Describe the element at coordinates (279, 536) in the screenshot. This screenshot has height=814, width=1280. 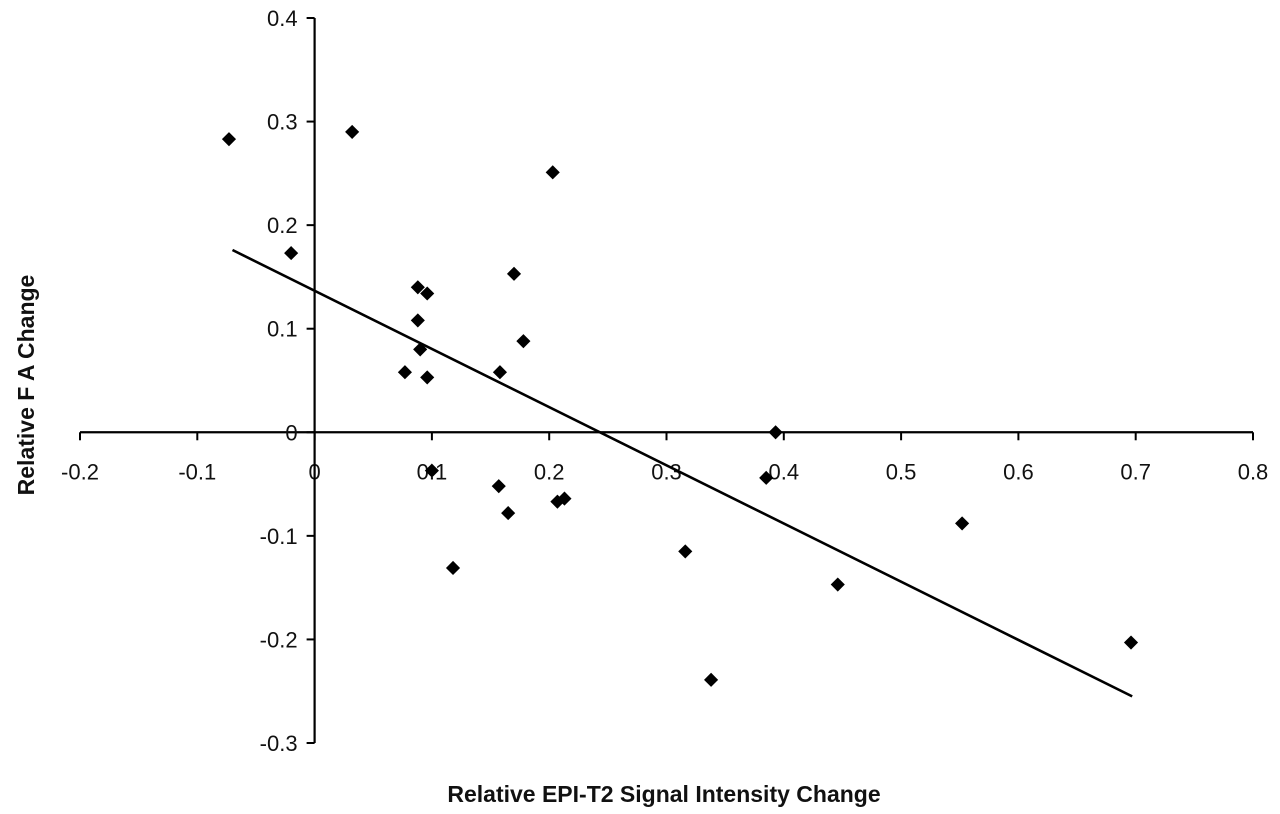
I see `y-tick-label: -0.1` at that location.